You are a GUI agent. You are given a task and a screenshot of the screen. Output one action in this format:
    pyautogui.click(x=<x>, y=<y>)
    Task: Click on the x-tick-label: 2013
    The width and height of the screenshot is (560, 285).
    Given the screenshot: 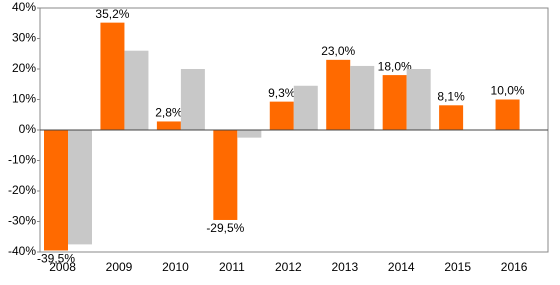 What is the action you would take?
    pyautogui.click(x=344, y=267)
    